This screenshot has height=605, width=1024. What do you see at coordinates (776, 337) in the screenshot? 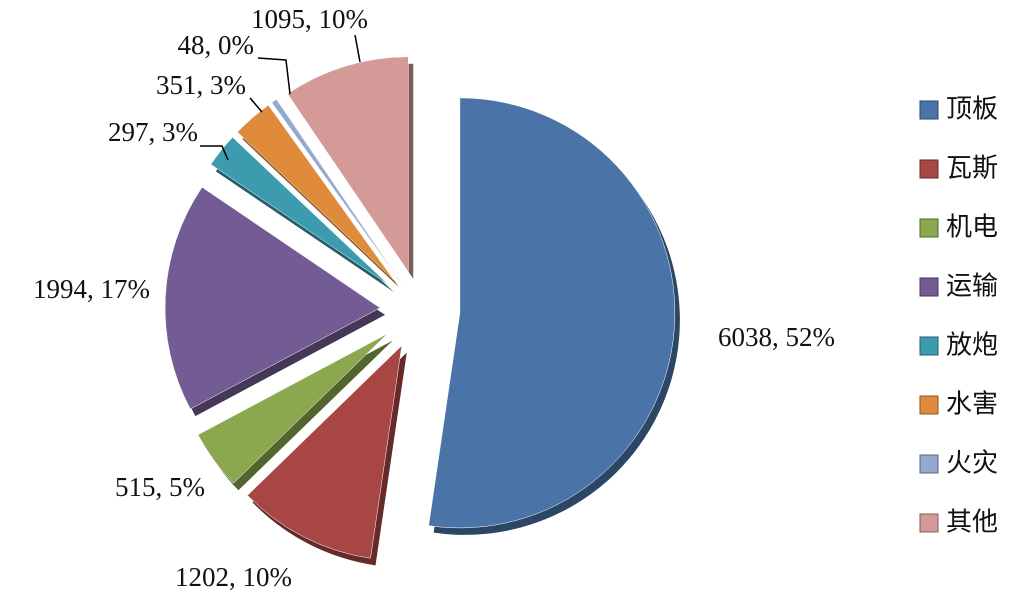
I see `data-label: 6038, 52%` at bounding box center [776, 337].